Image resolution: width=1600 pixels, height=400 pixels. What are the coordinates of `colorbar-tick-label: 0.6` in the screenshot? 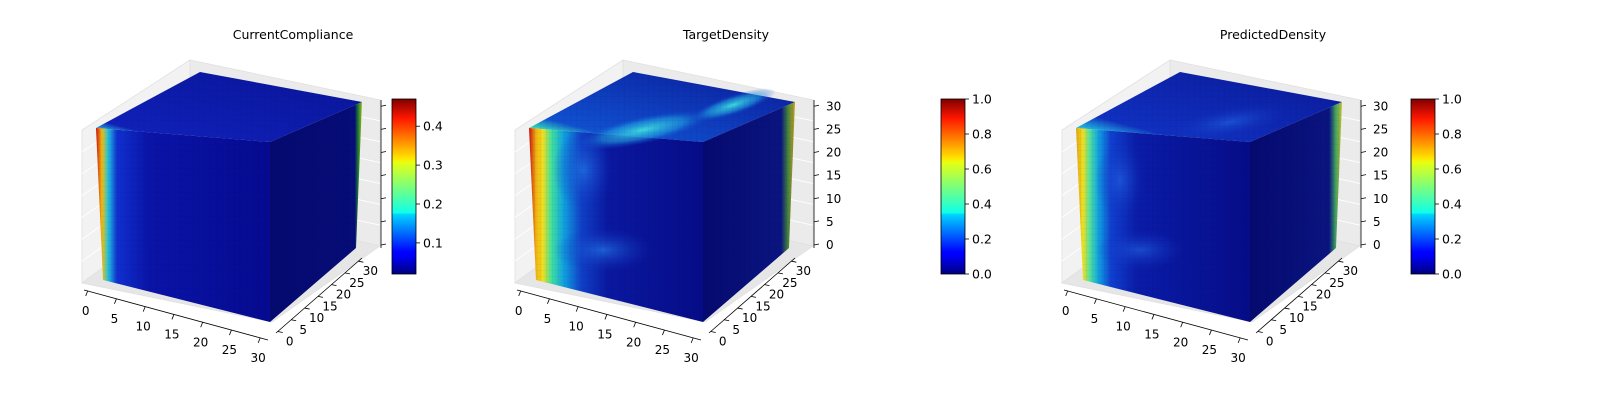 It's located at (1452, 169).